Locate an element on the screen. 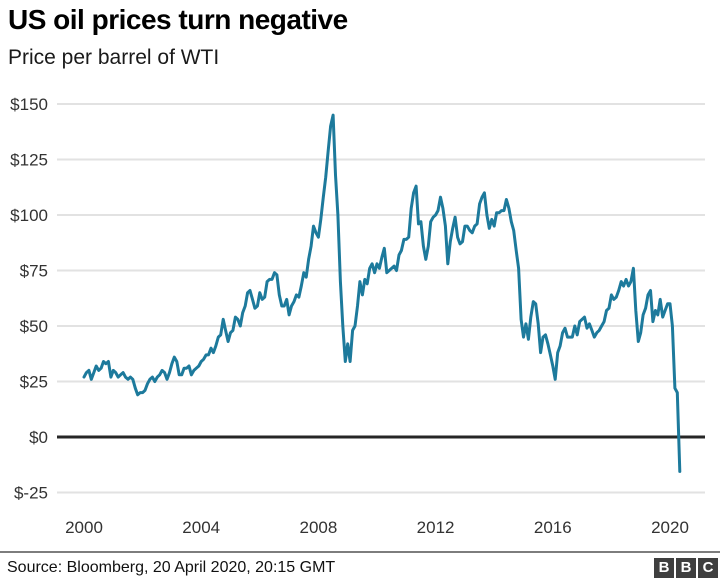 This screenshot has width=720, height=585. x-axis-tick-label: 2008 is located at coordinates (318, 527).